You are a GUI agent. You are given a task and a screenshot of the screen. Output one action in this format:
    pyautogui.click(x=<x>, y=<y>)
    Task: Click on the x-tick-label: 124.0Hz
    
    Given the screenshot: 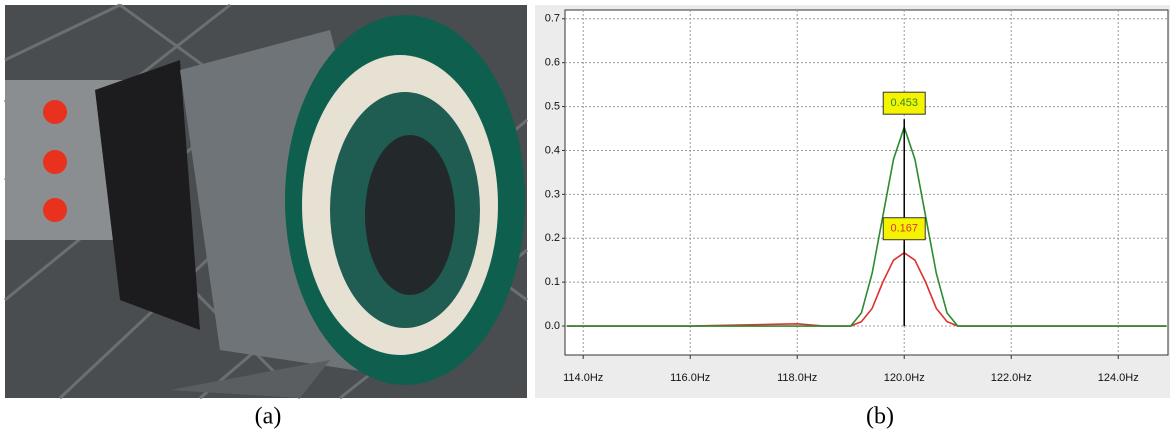 What is the action you would take?
    pyautogui.click(x=1118, y=378)
    